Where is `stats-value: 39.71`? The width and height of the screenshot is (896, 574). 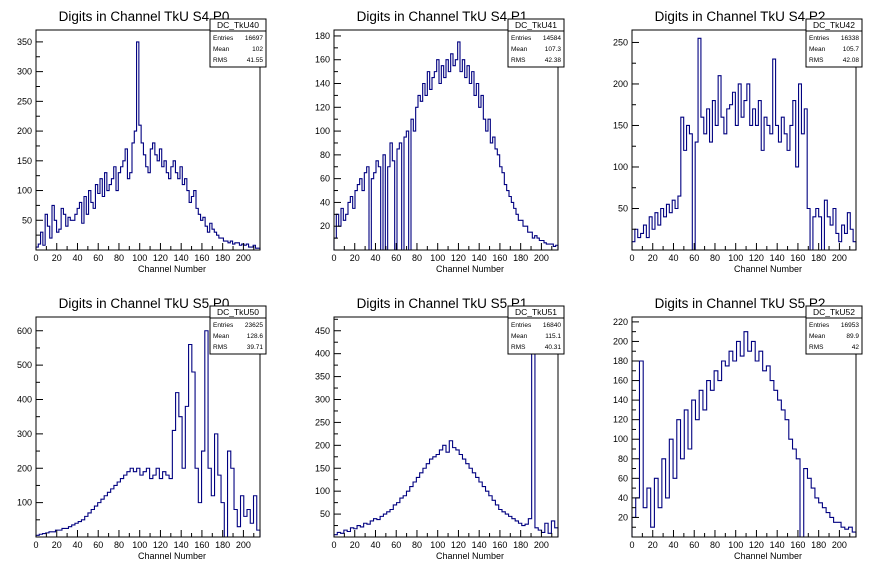 stats-value: 39.71 is located at coordinates (255, 347).